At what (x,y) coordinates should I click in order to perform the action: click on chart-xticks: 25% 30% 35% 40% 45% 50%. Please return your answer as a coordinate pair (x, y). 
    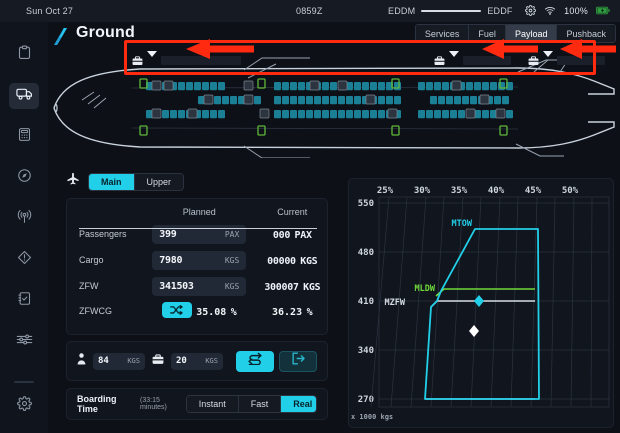
    Looking at the image, I should click on (478, 191).